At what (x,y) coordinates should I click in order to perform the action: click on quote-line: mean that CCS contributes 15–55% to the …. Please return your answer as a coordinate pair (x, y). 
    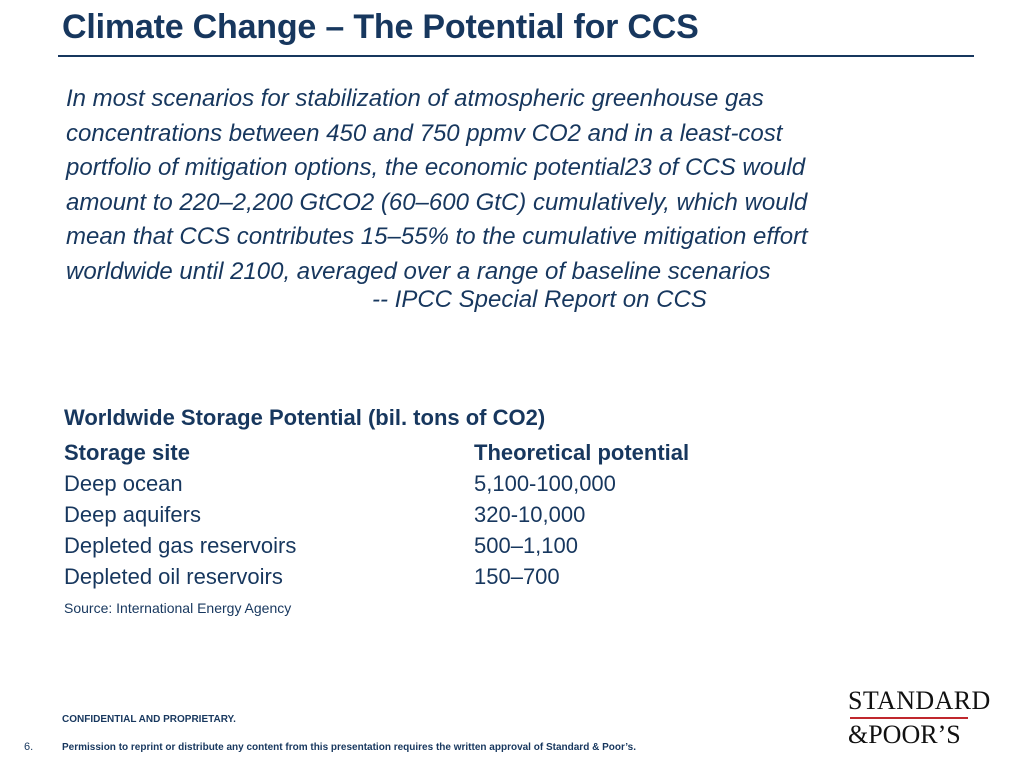
    Looking at the image, I should click on (437, 236).